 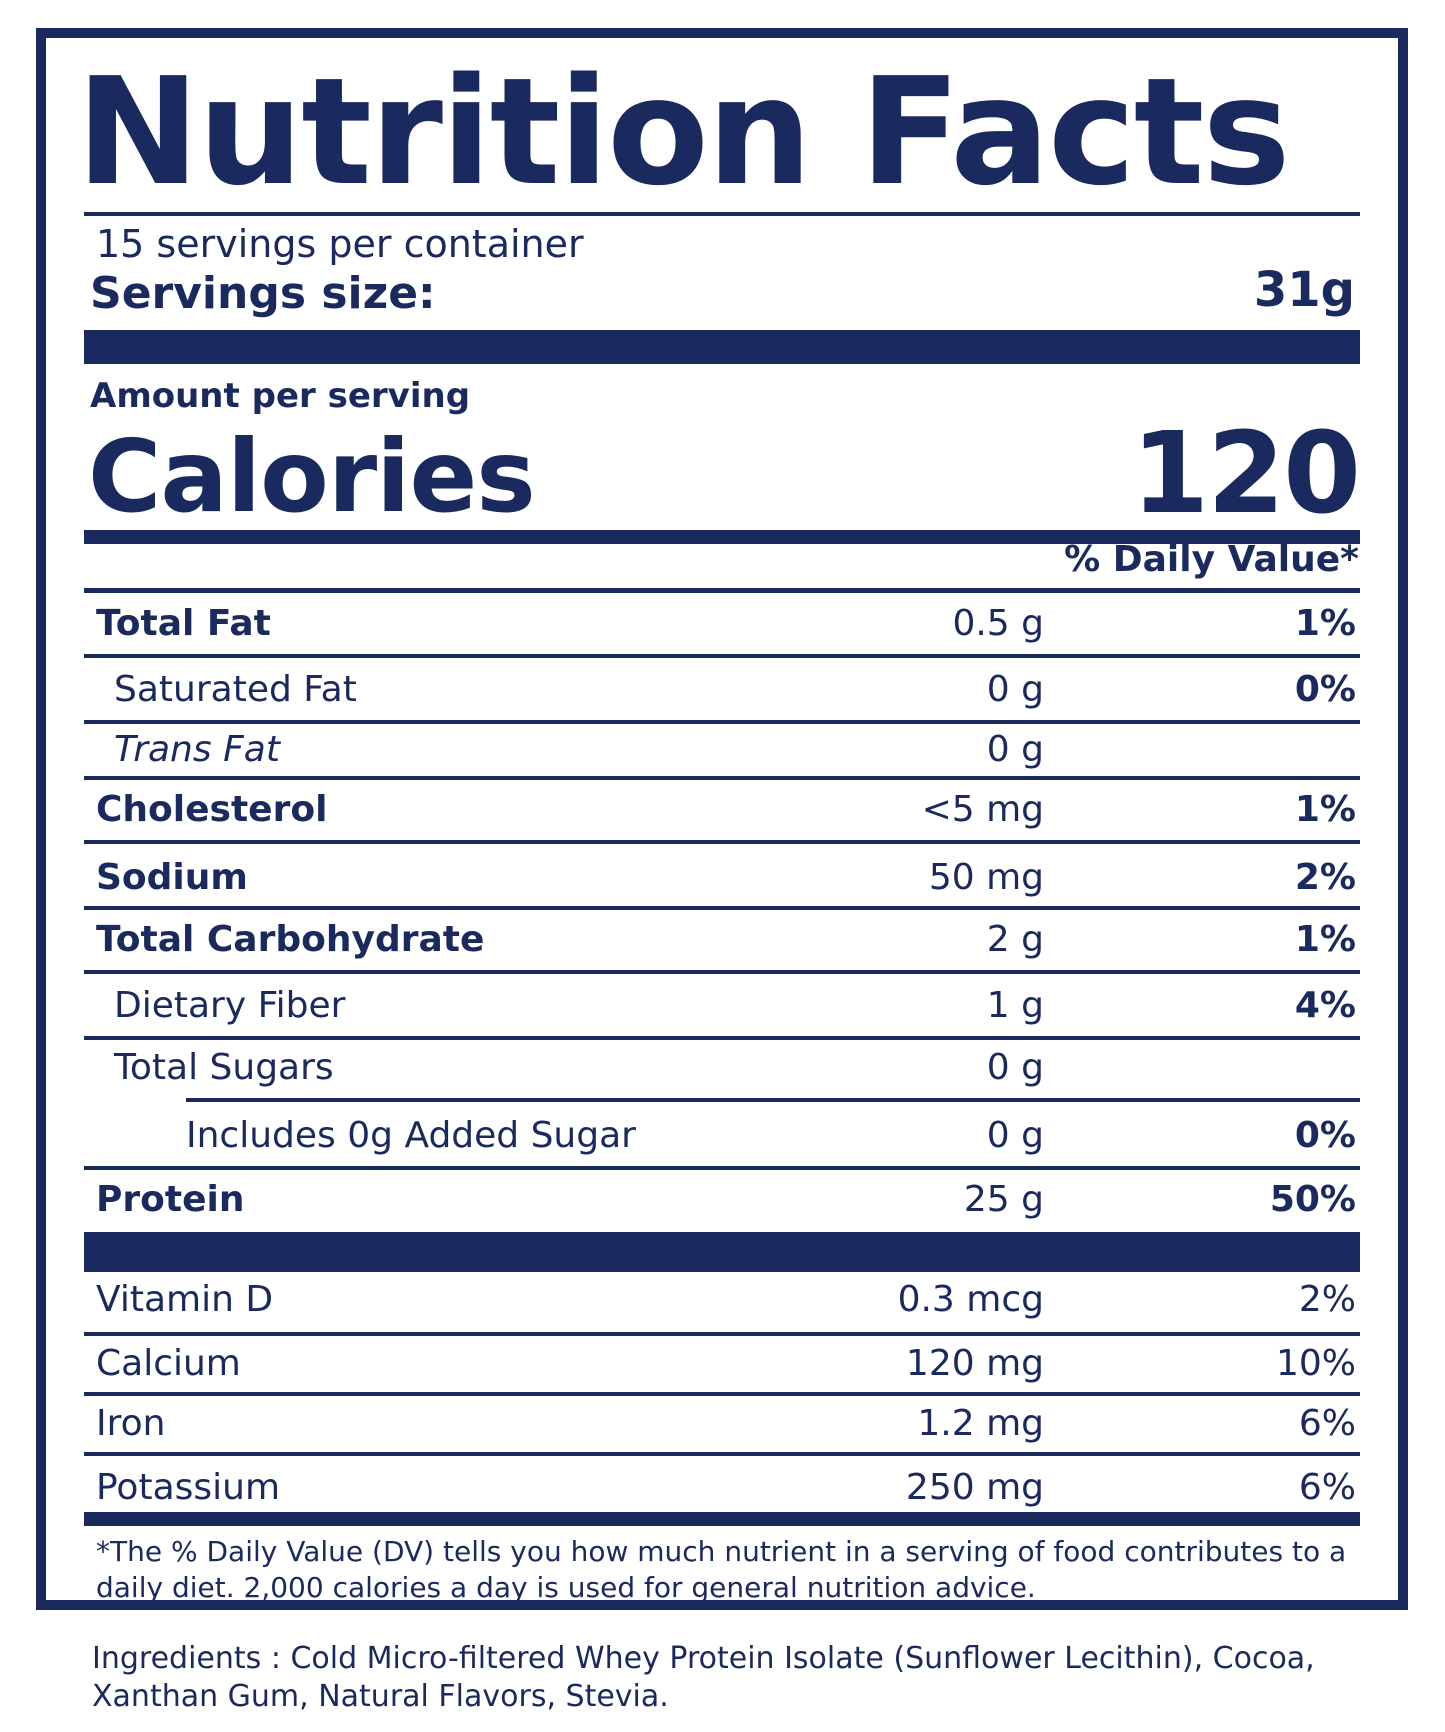 What do you see at coordinates (722, 939) in the screenshot?
I see `nutrient-row-total-carbohydrate: Total Carbohydrate 2 g 1%` at bounding box center [722, 939].